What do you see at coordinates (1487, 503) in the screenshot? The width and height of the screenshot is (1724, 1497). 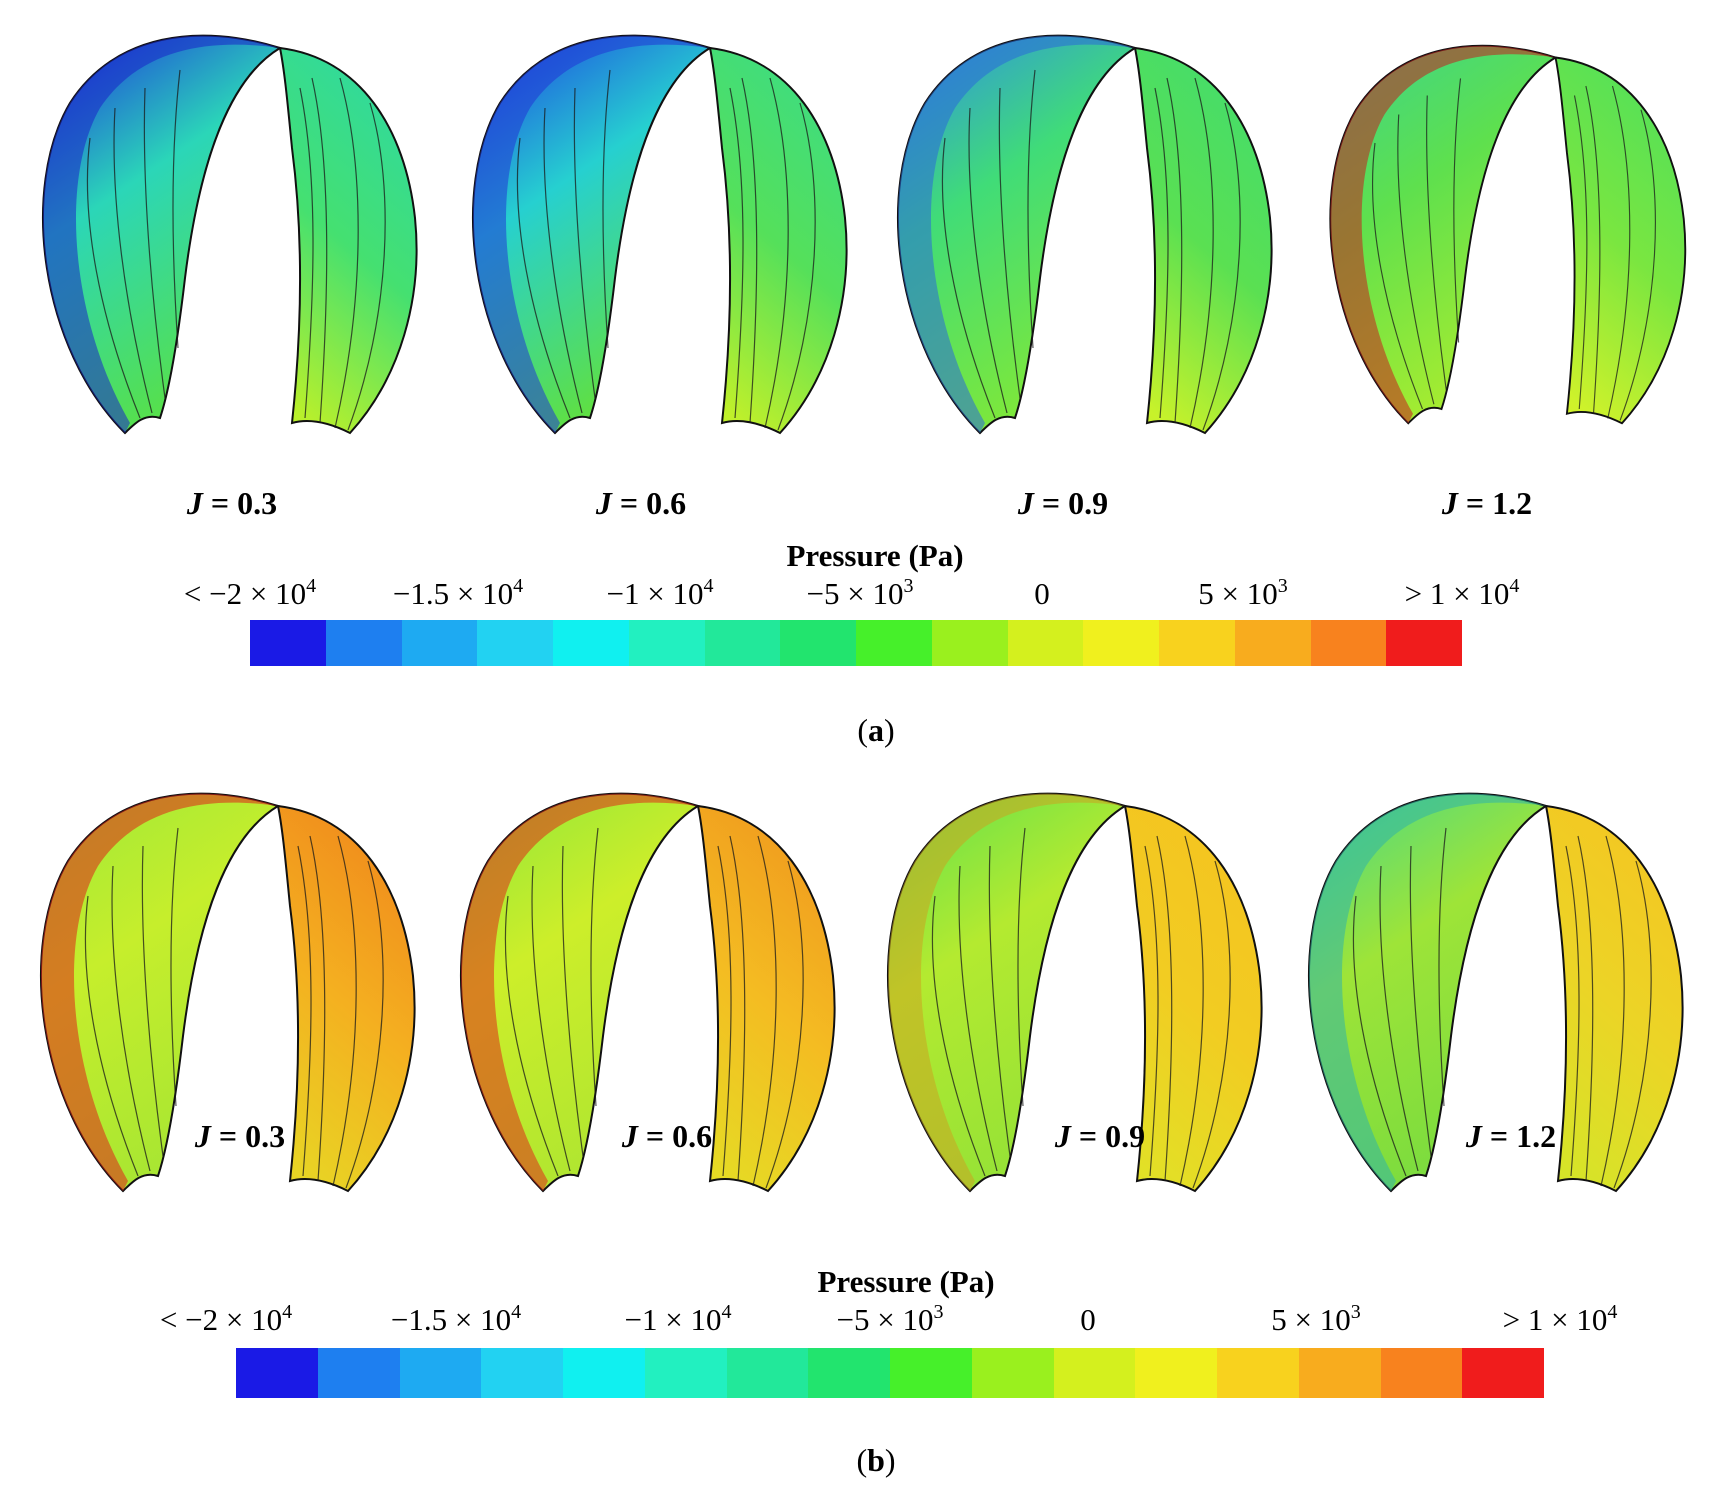 I see `panel-a-label-4: J = 1.2` at bounding box center [1487, 503].